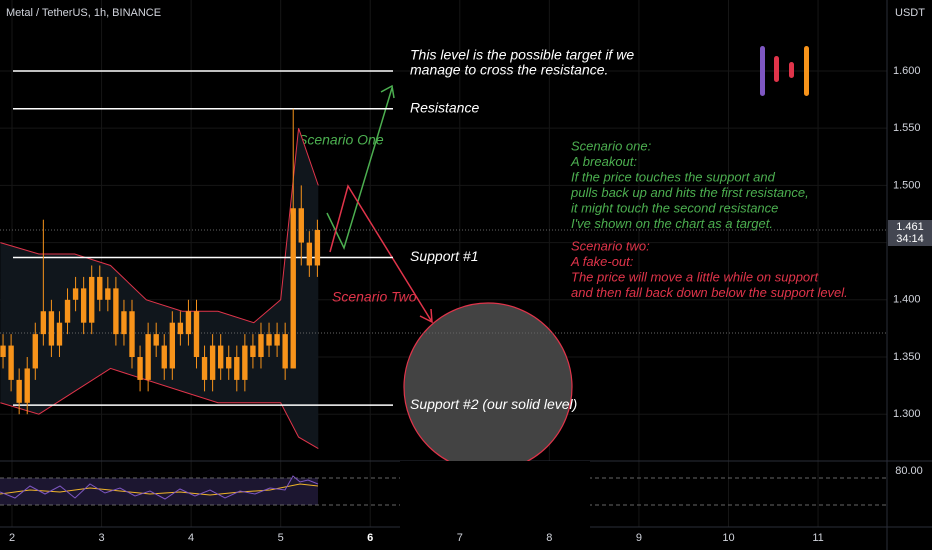 The height and width of the screenshot is (550, 932). Describe the element at coordinates (907, 300) in the screenshot. I see `y-tick-label: 1.400` at that location.